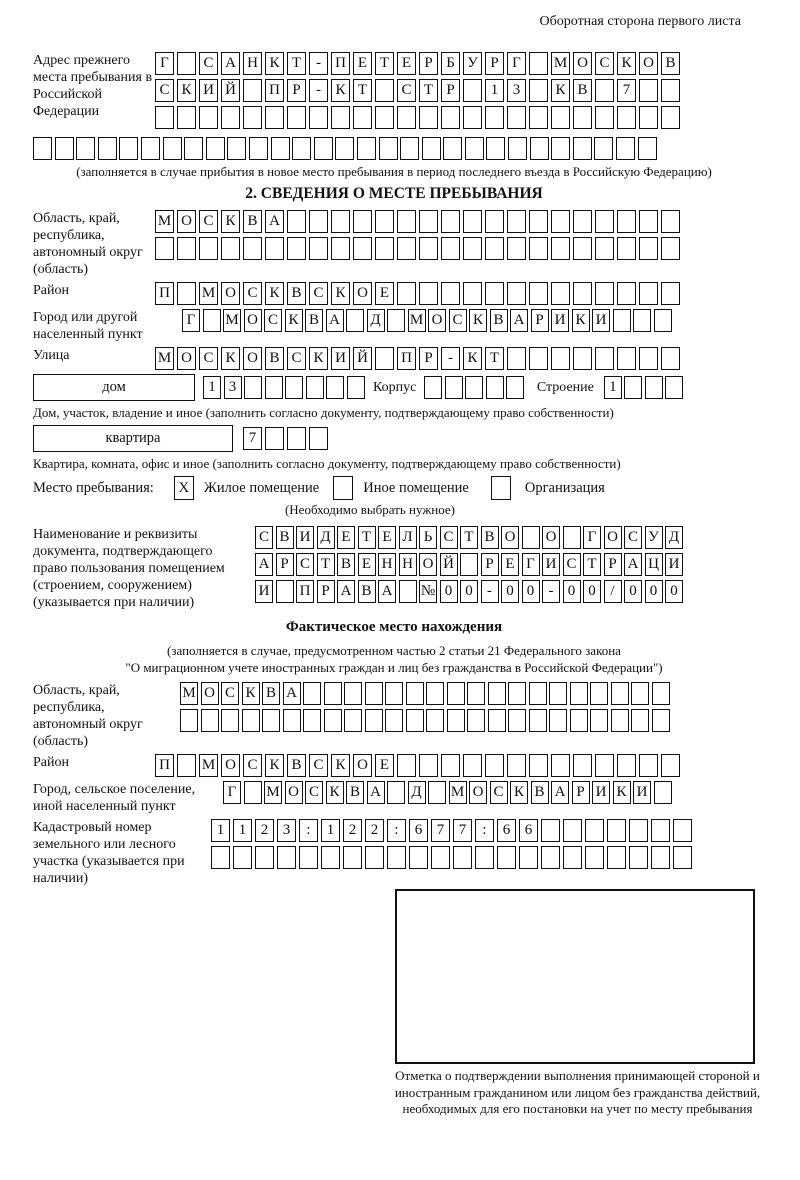  What do you see at coordinates (230, 90) in the screenshot?
I see `char-cell: Й` at bounding box center [230, 90].